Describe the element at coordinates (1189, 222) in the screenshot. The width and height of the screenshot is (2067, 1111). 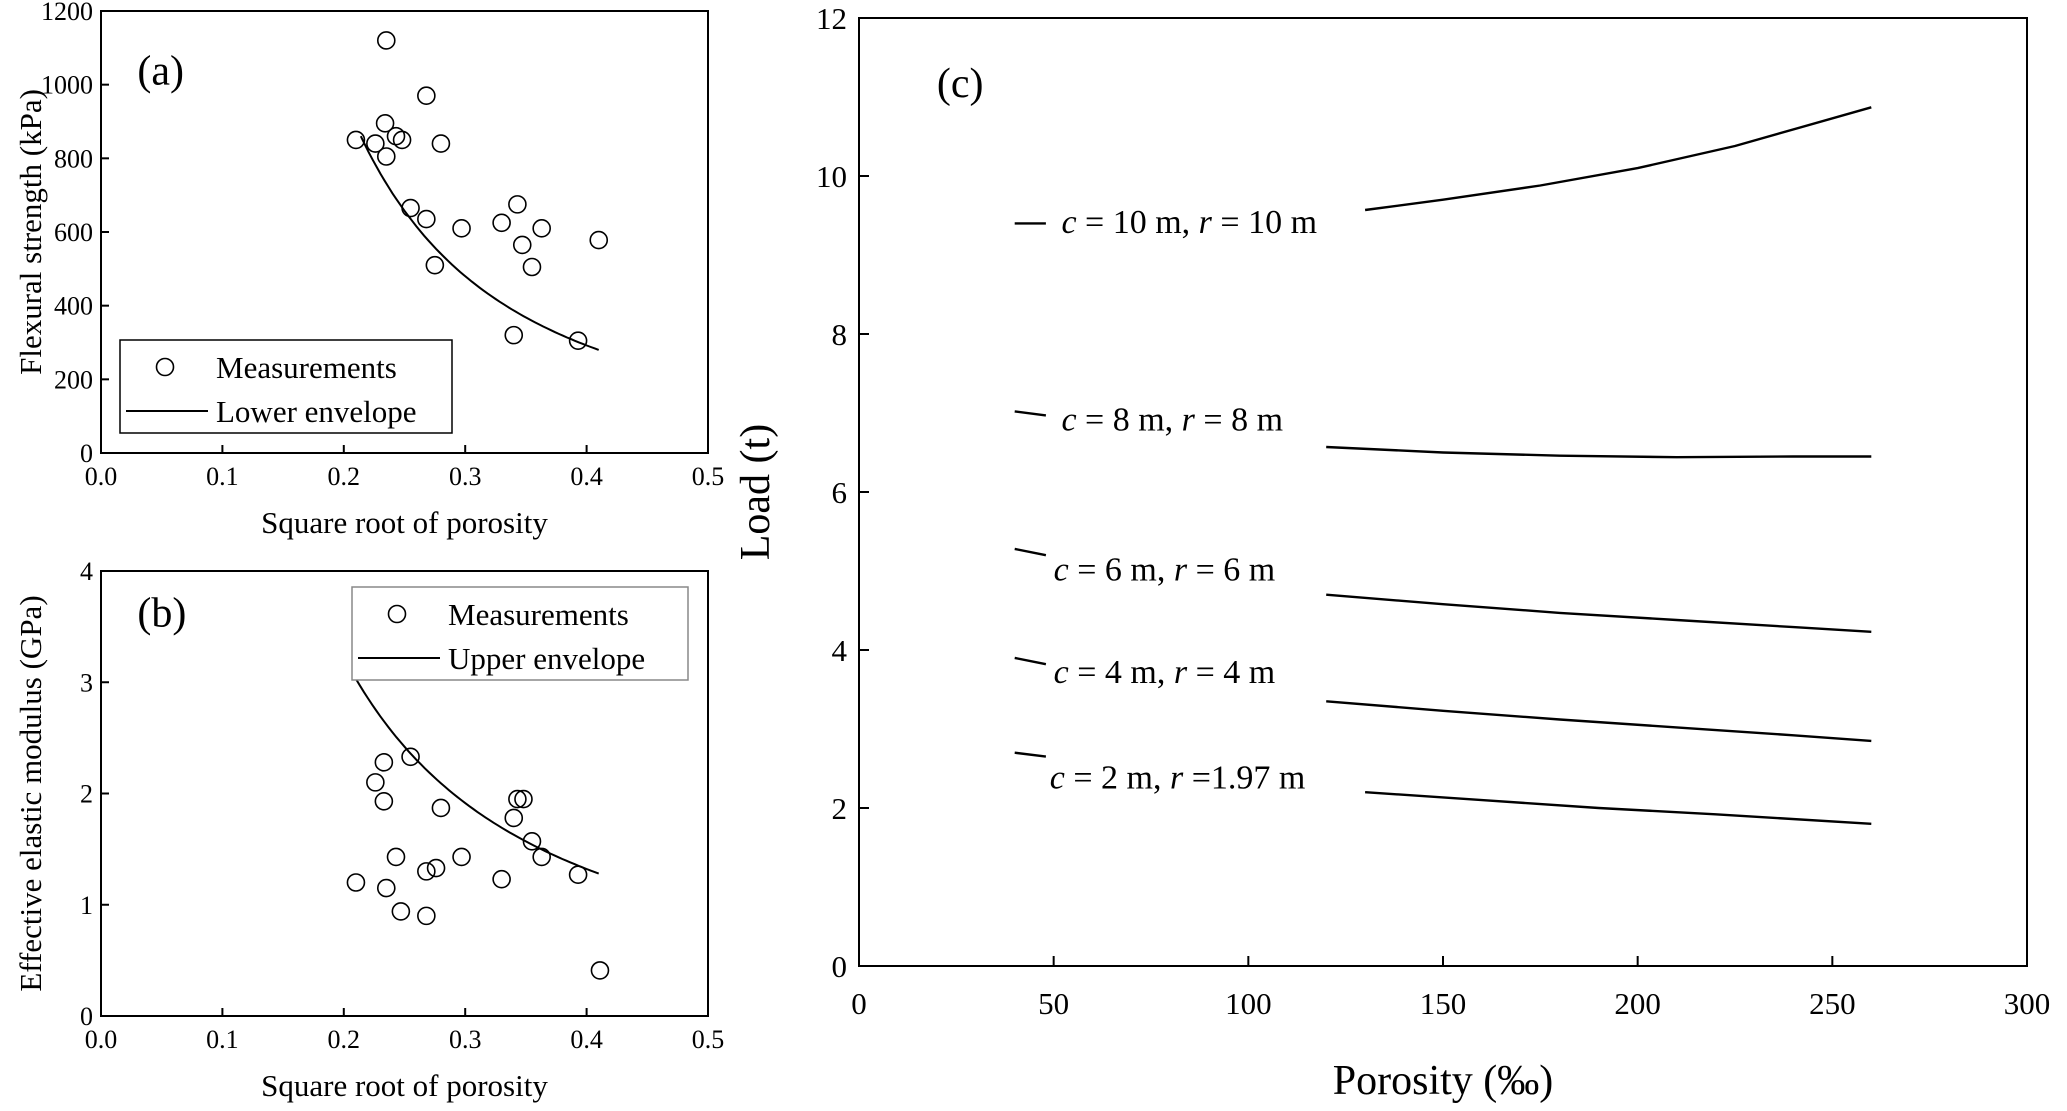
I see `curve-label: c = 10 m, r = 10 m` at that location.